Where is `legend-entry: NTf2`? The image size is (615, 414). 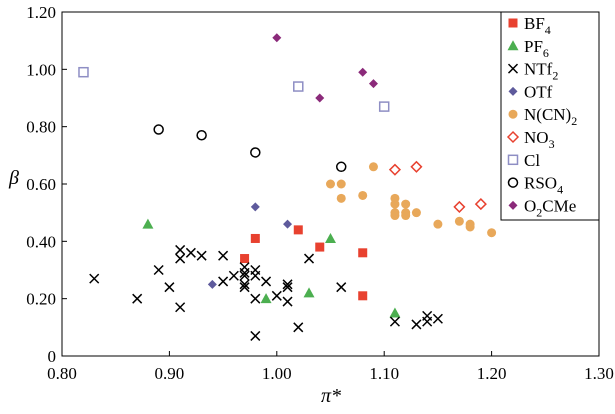
legend-entry: NTf2 is located at coordinates (532, 71).